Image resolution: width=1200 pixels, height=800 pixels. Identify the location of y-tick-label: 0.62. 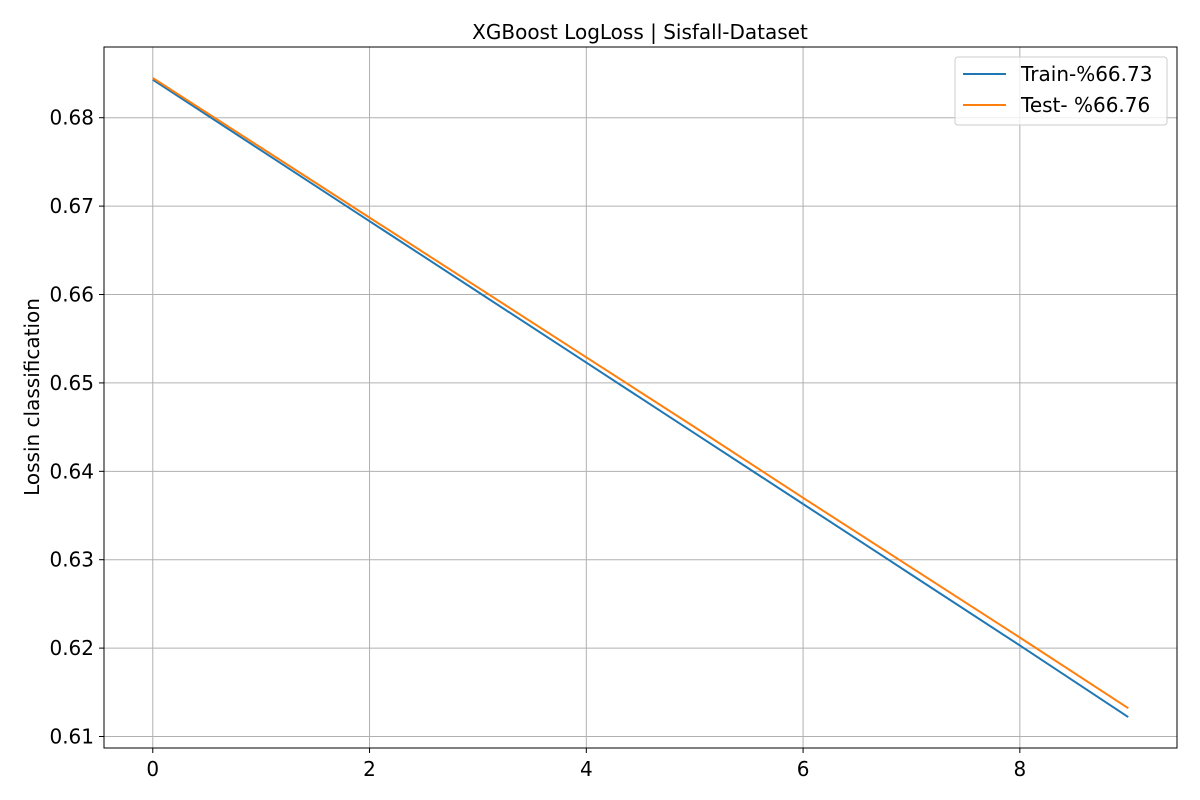
(71, 648).